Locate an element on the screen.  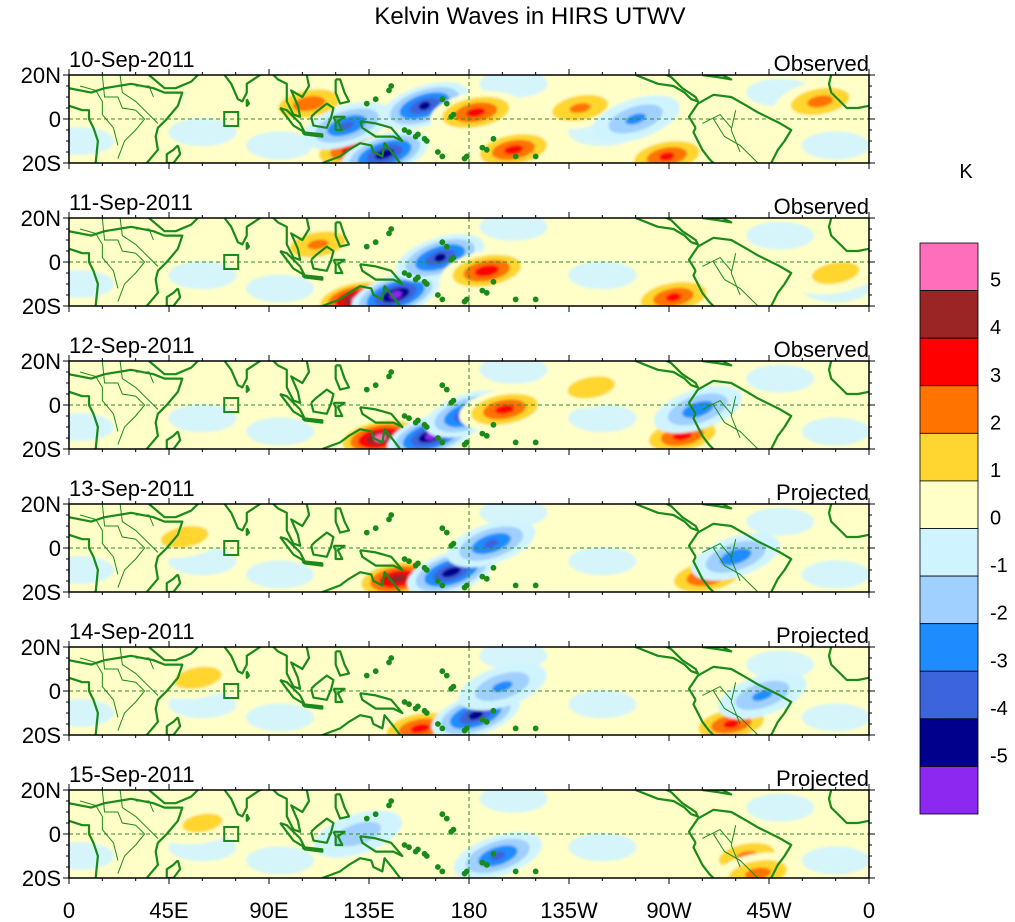
colorbar-level: 5 is located at coordinates (995, 281).